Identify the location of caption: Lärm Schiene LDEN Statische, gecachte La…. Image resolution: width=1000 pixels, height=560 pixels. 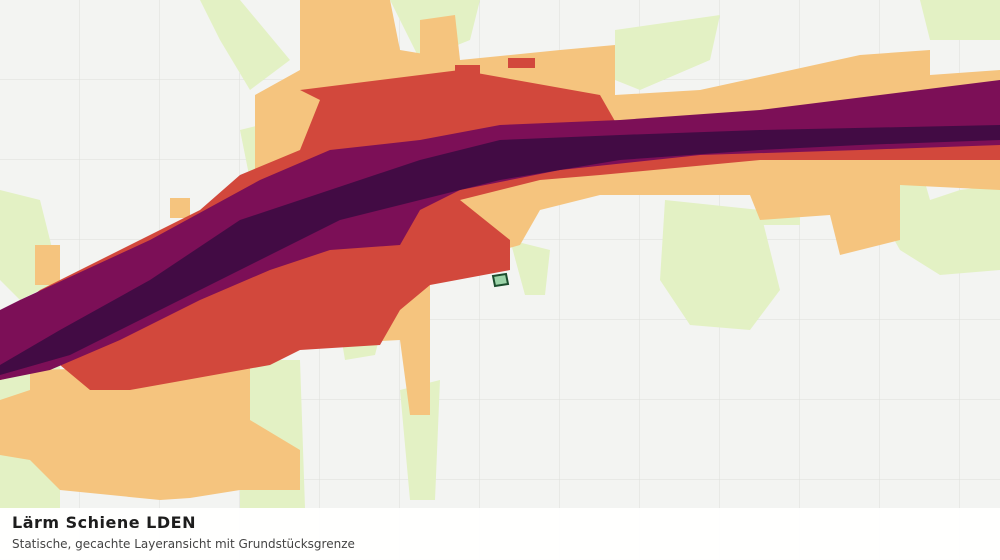
(500, 534).